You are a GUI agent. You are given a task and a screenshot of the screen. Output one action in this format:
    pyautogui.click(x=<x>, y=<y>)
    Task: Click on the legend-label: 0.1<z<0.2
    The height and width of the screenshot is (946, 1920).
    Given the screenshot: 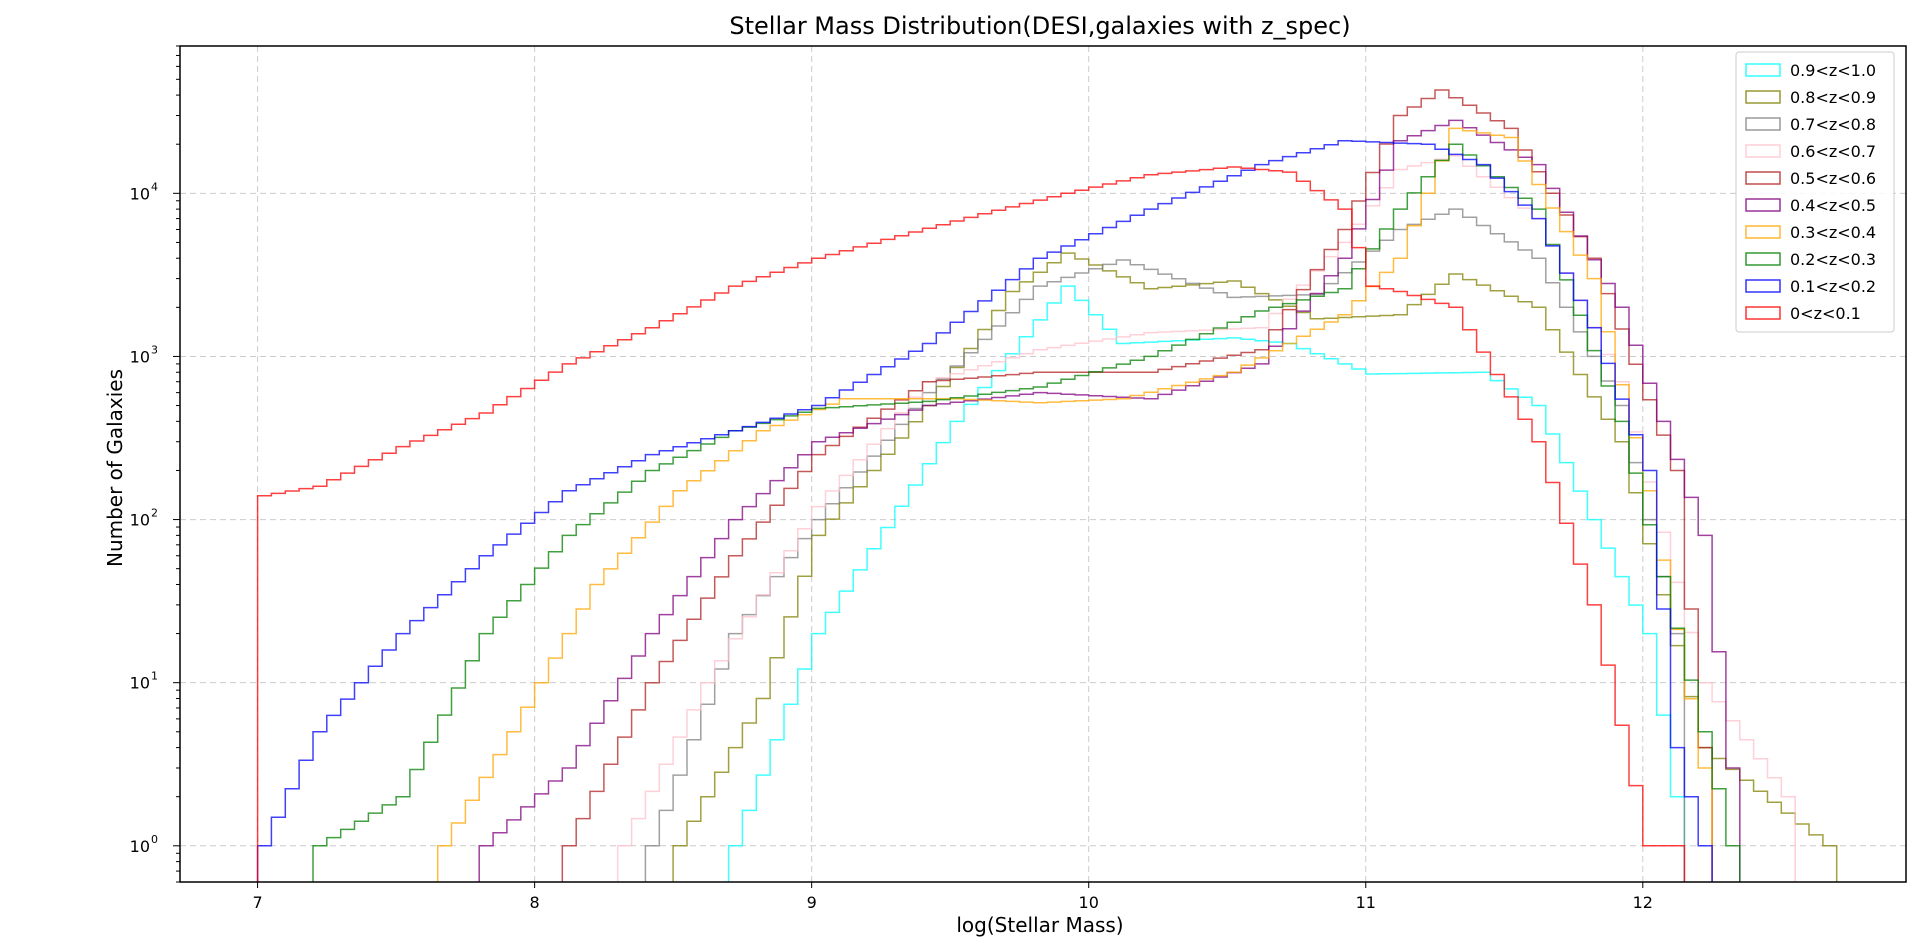 What is the action you would take?
    pyautogui.click(x=1833, y=286)
    